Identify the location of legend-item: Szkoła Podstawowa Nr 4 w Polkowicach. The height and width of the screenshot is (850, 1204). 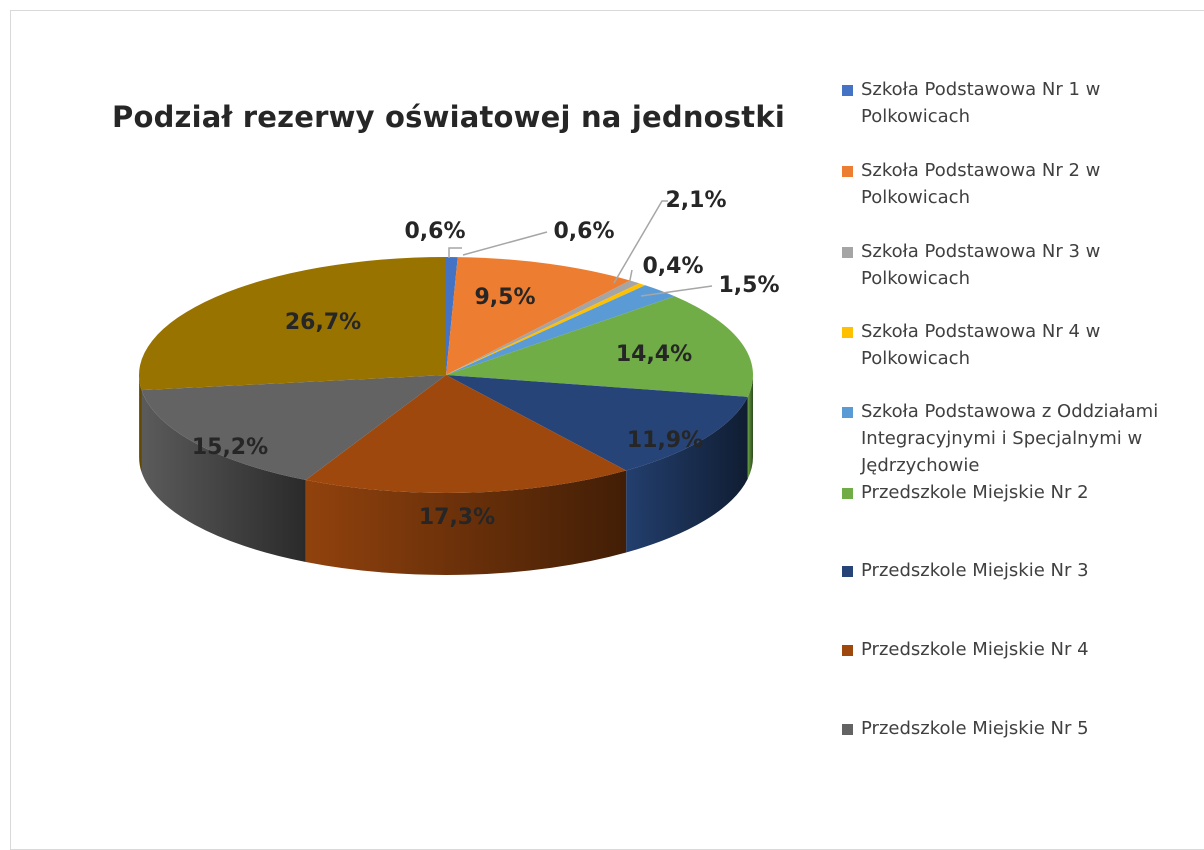
(1016, 345).